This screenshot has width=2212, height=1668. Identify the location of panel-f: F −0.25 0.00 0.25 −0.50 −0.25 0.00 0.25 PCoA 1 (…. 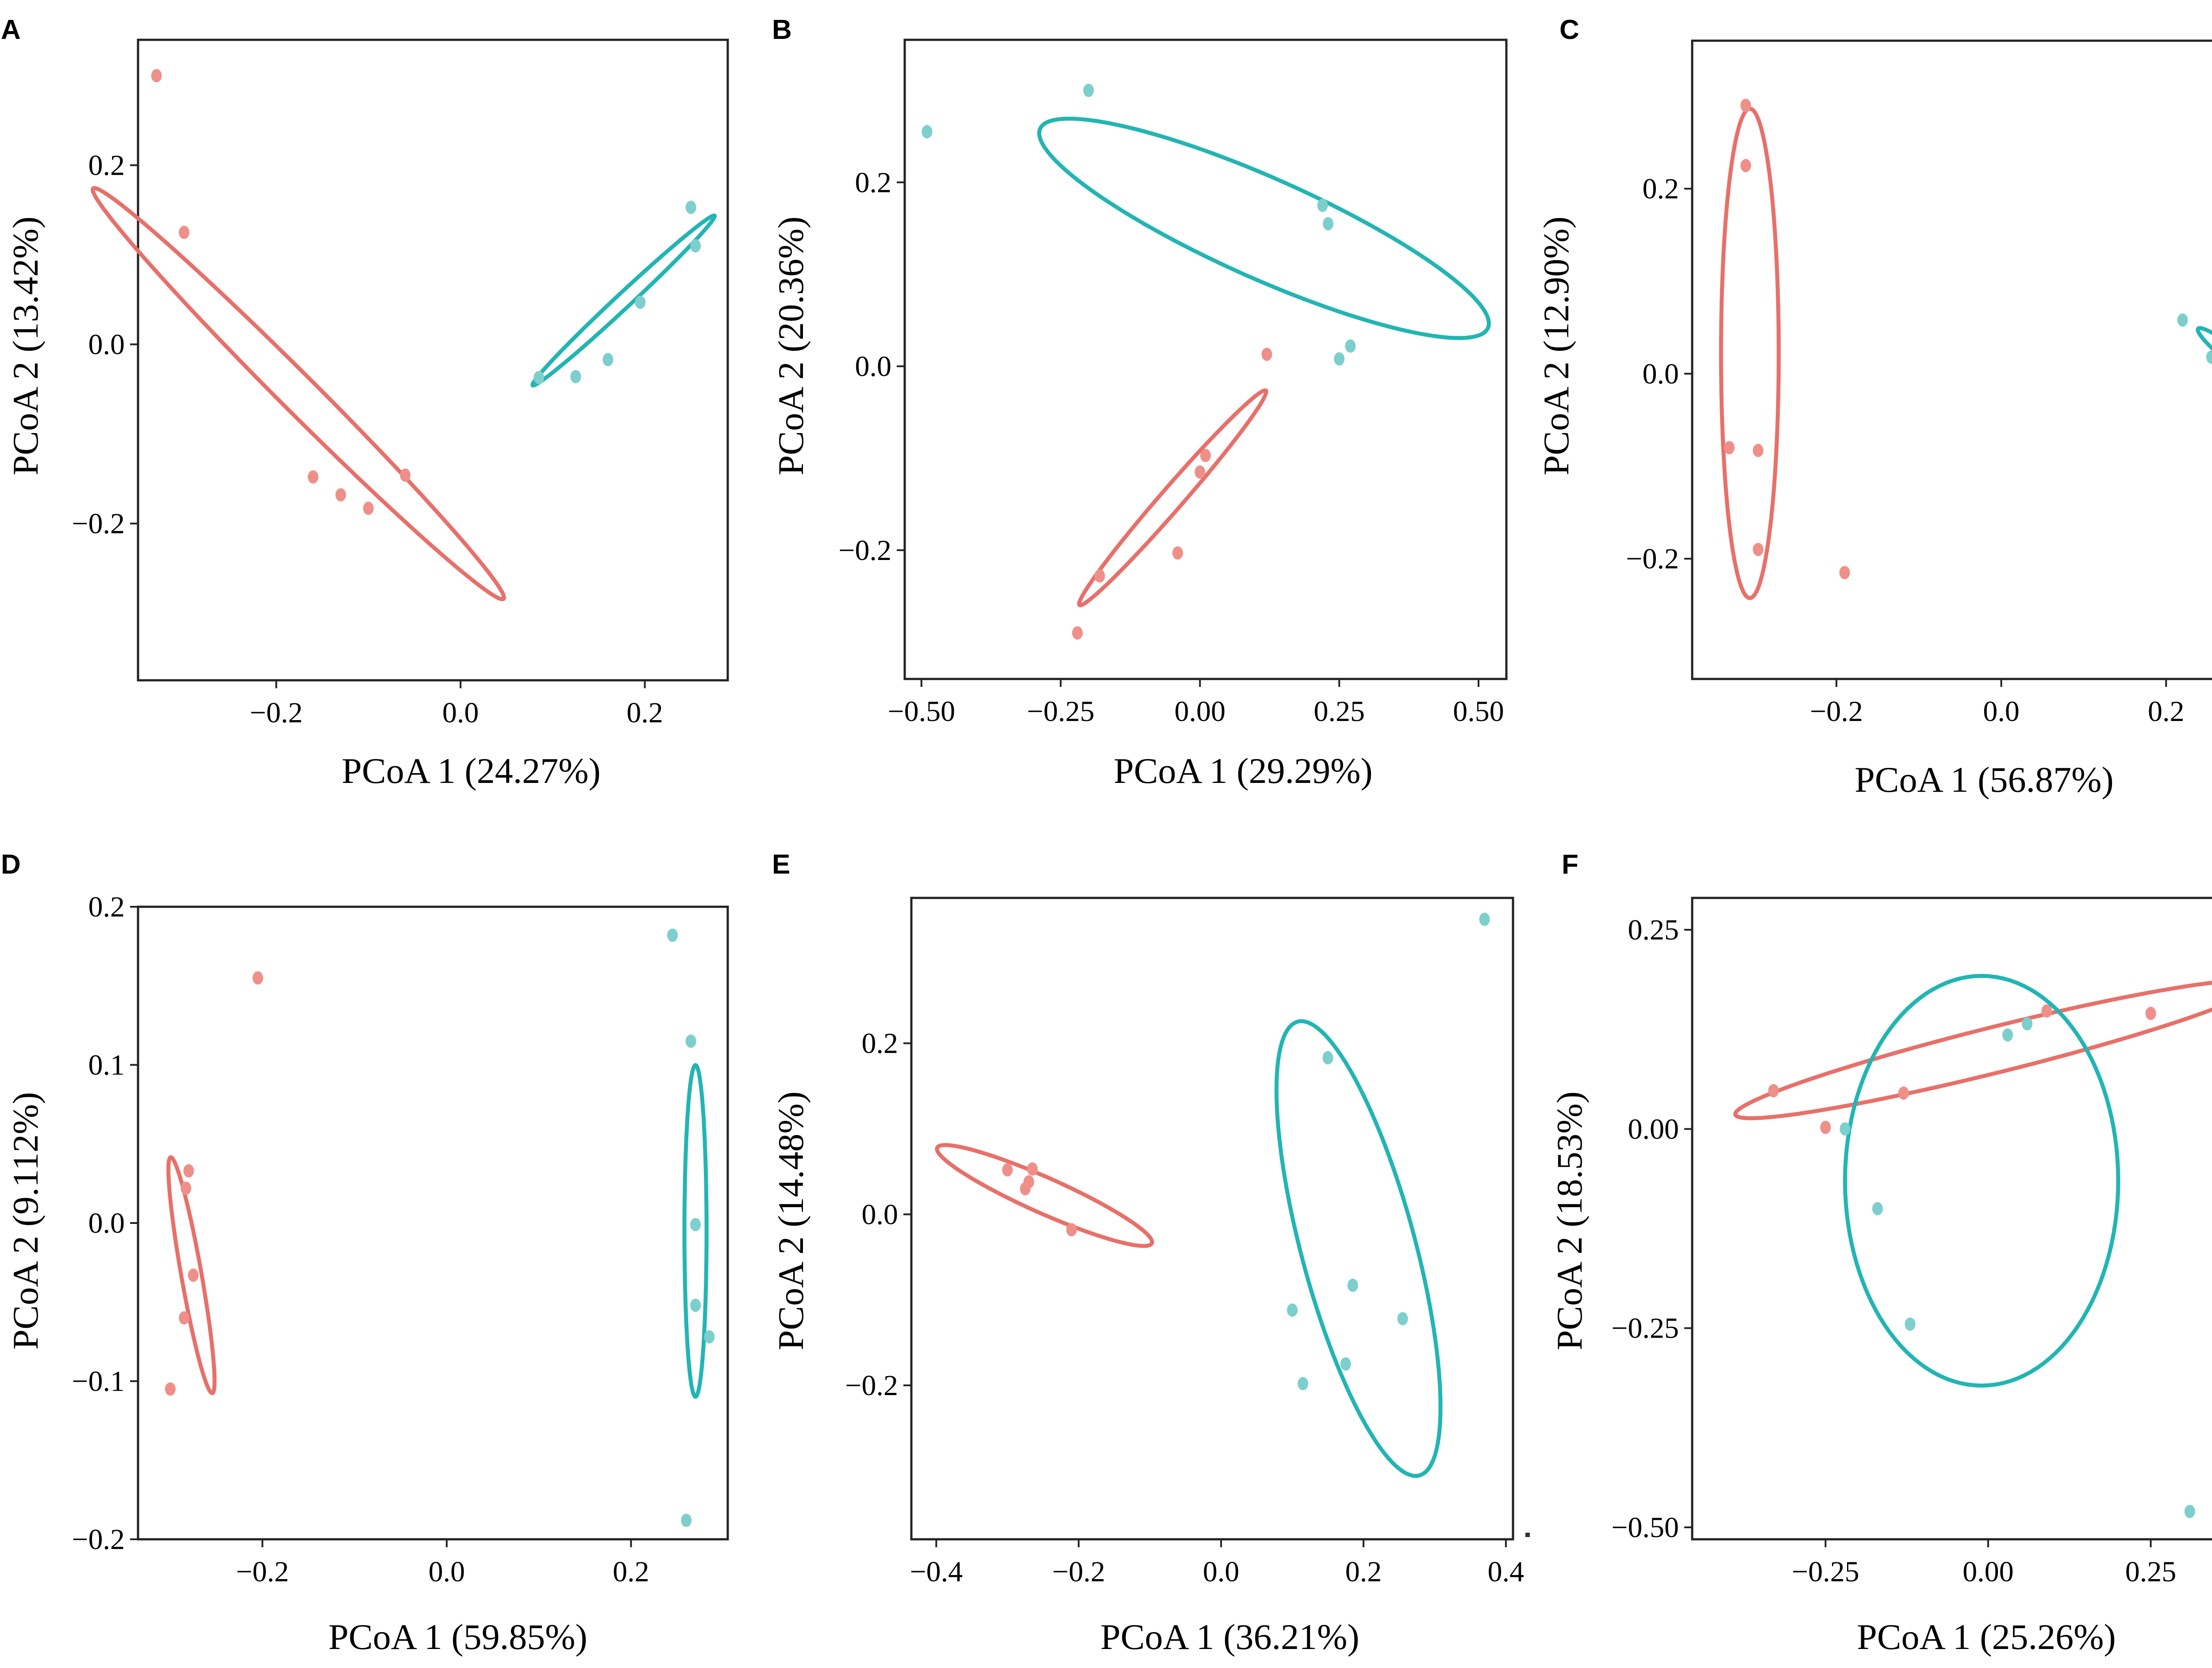
(1881, 1253).